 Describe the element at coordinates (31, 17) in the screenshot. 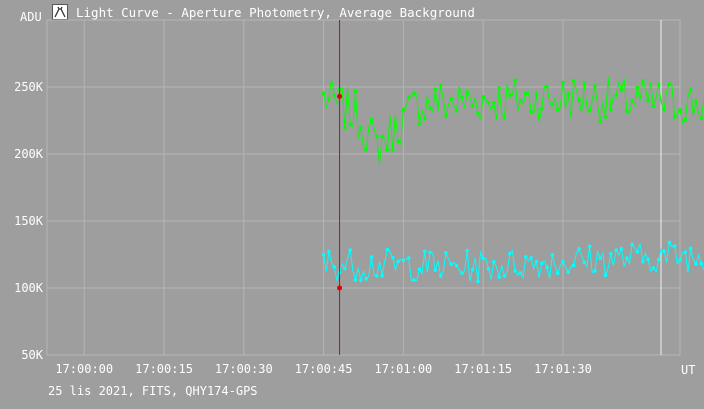

I see `y-axis-unit: ADU` at that location.